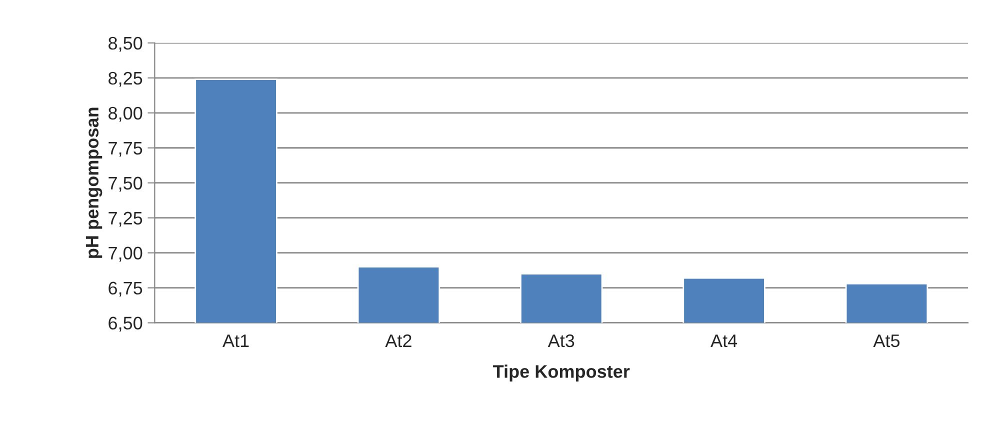  I want to click on y-tick-label: 6,75, so click(125, 289).